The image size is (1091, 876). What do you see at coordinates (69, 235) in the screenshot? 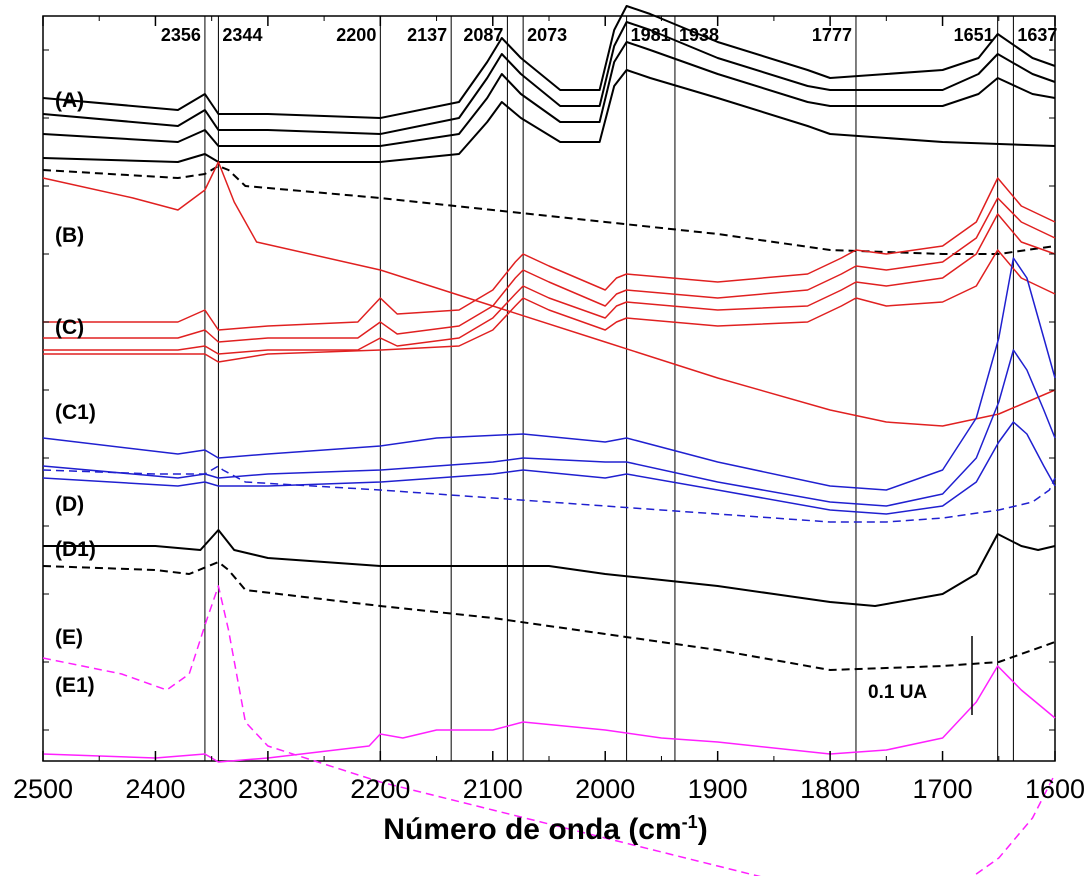
I see `series-label-2: (B)` at bounding box center [69, 235].